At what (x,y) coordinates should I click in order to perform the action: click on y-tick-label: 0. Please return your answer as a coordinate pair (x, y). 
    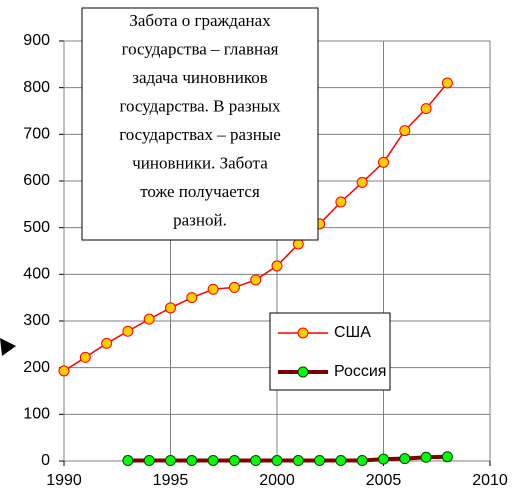
    Looking at the image, I should click on (45, 460).